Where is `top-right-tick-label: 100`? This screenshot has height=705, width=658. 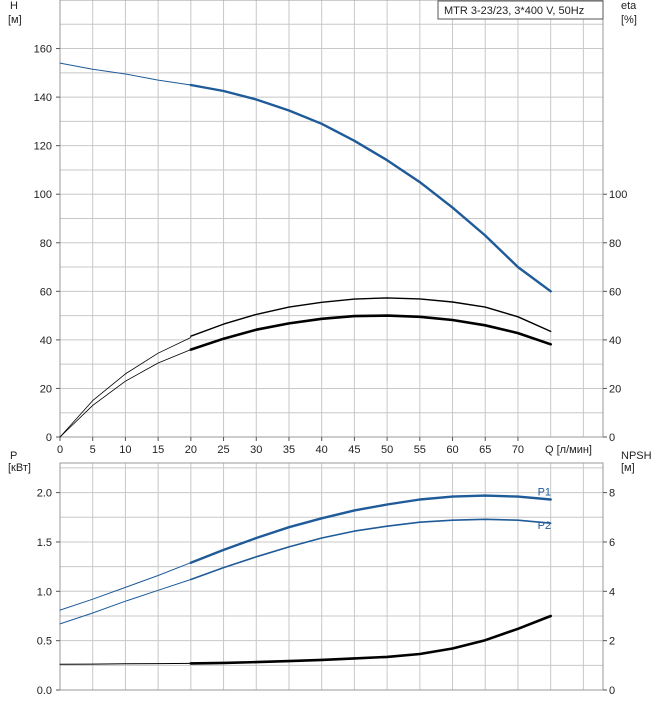
top-right-tick-label: 100 is located at coordinates (618, 195).